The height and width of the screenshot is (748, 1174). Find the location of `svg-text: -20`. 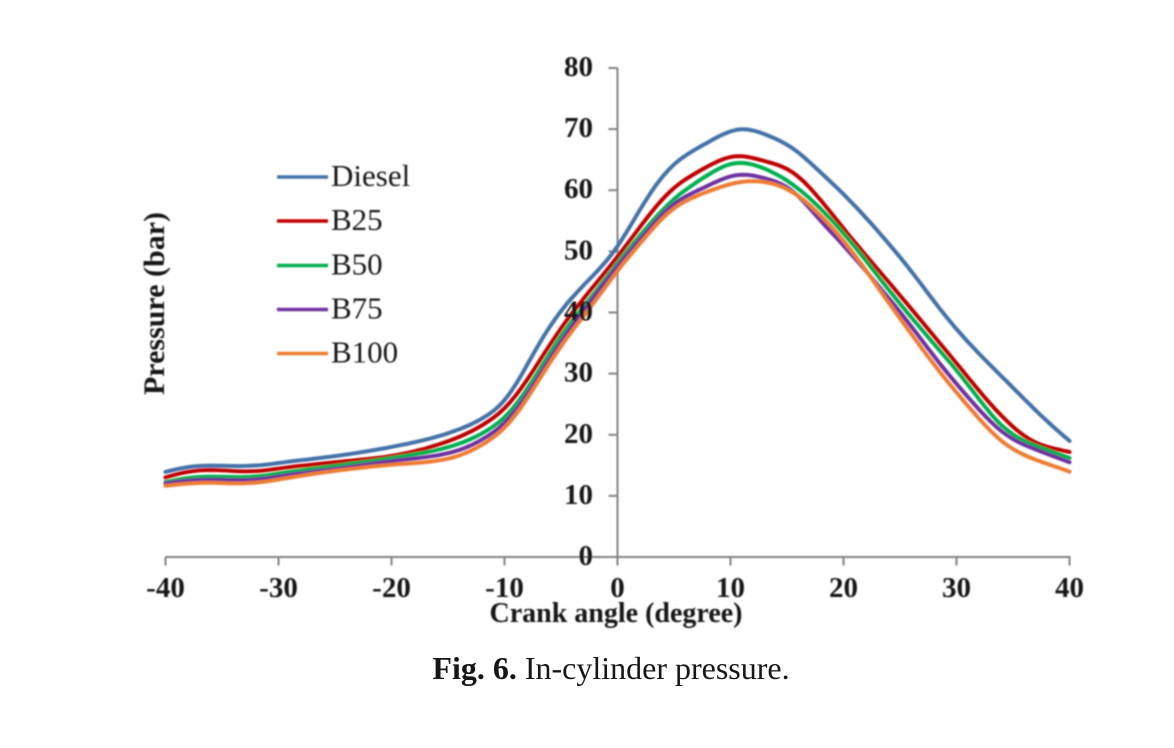

svg-text: -20 is located at coordinates (391, 588).